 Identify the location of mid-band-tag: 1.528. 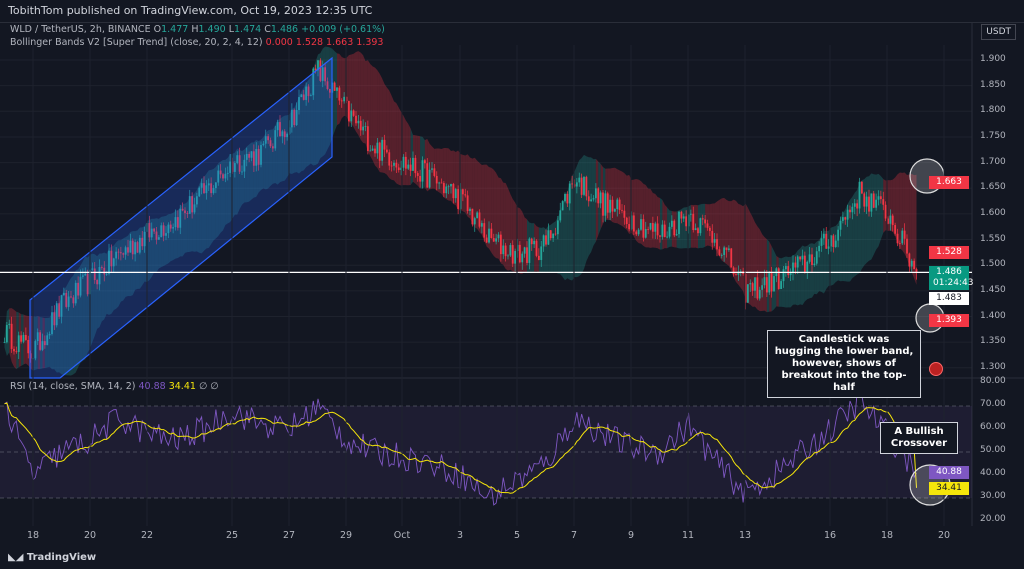
(949, 252).